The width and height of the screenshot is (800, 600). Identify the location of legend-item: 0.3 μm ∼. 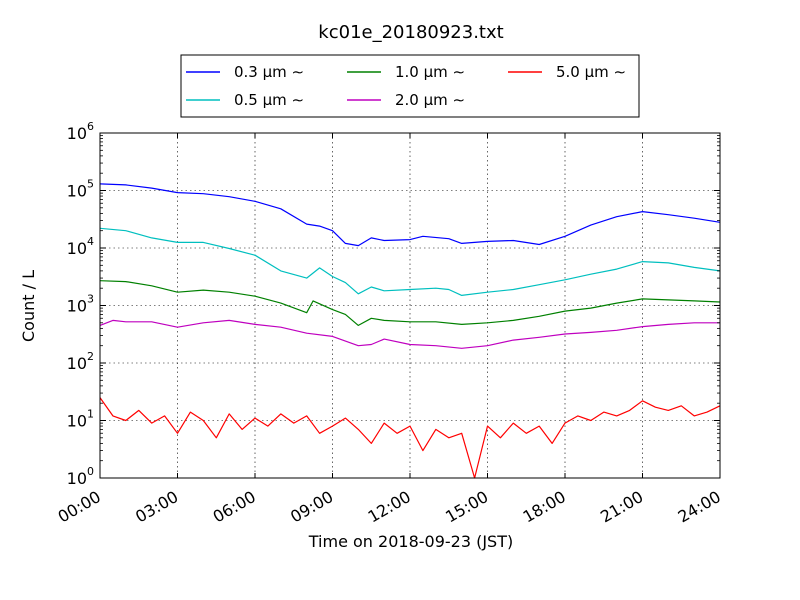
(245, 72).